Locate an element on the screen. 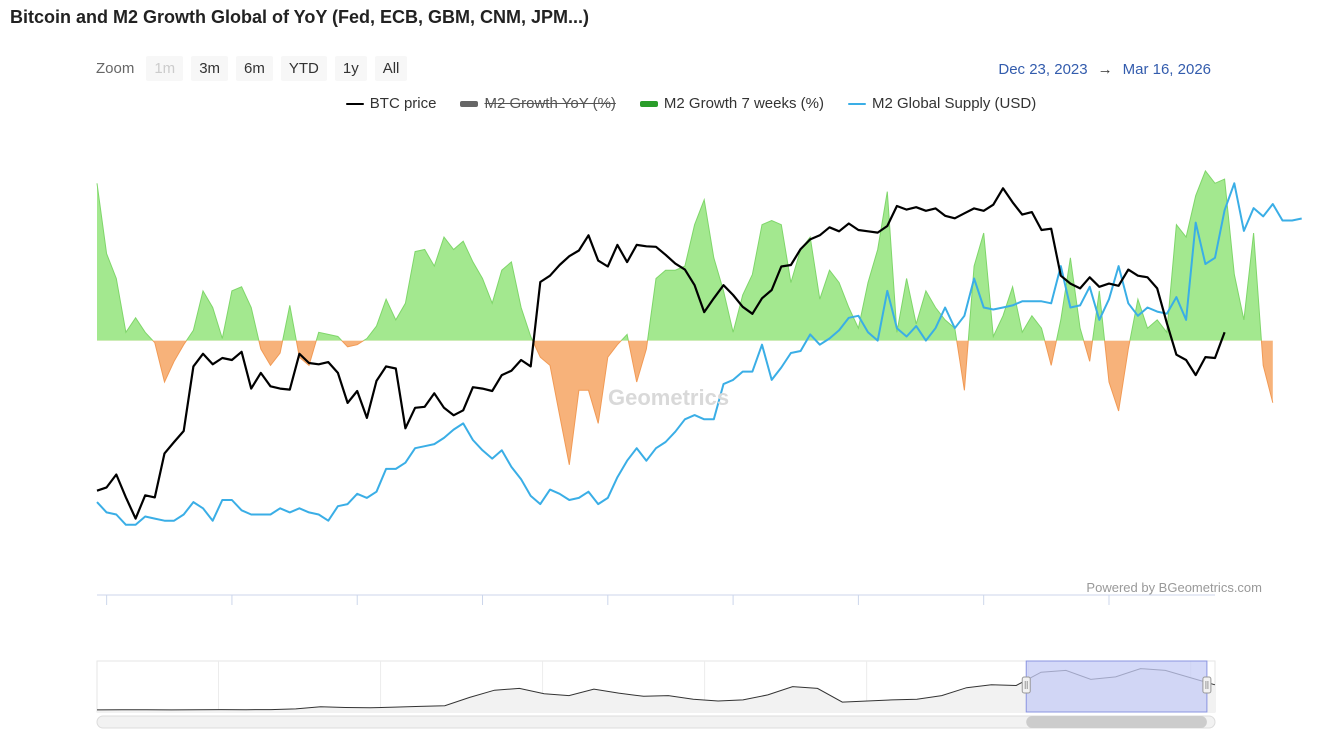 This screenshot has height=733, width=1342. watermark: Geometrics is located at coordinates (668, 397).